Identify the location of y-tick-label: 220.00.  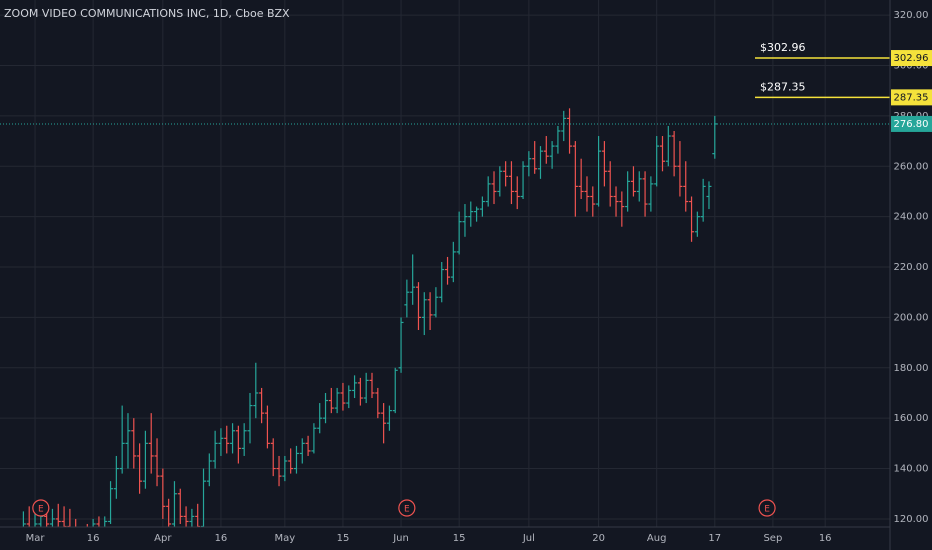
(911, 267).